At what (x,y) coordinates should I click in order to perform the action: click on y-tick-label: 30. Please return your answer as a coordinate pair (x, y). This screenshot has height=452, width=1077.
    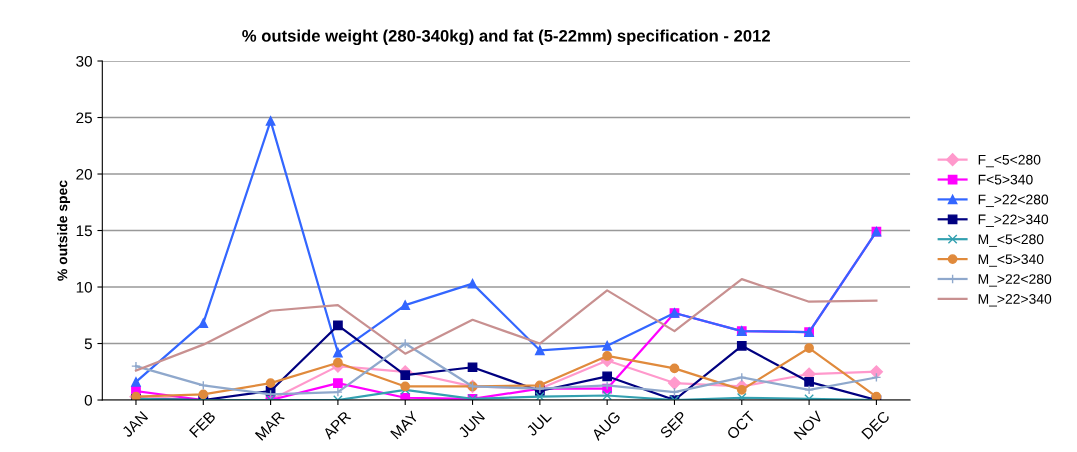
    Looking at the image, I should click on (84, 61).